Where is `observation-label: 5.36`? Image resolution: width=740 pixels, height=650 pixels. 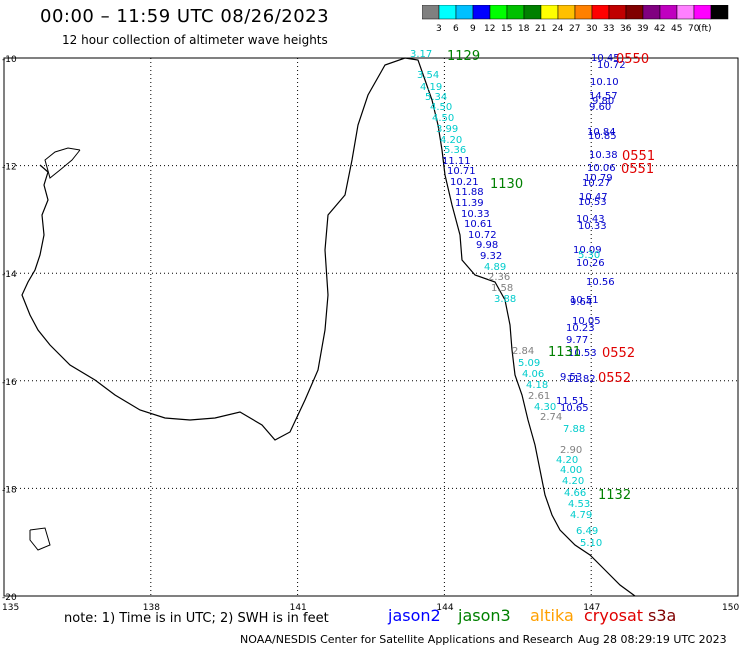 observation-label: 5.36 is located at coordinates (455, 150).